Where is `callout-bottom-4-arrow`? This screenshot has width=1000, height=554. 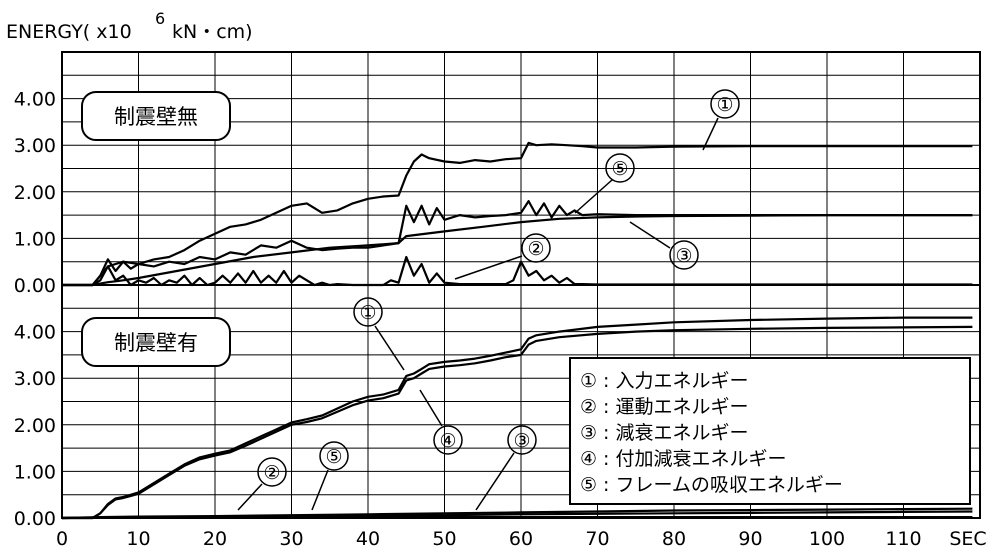
callout-bottom-4-arrow is located at coordinates (431, 408).